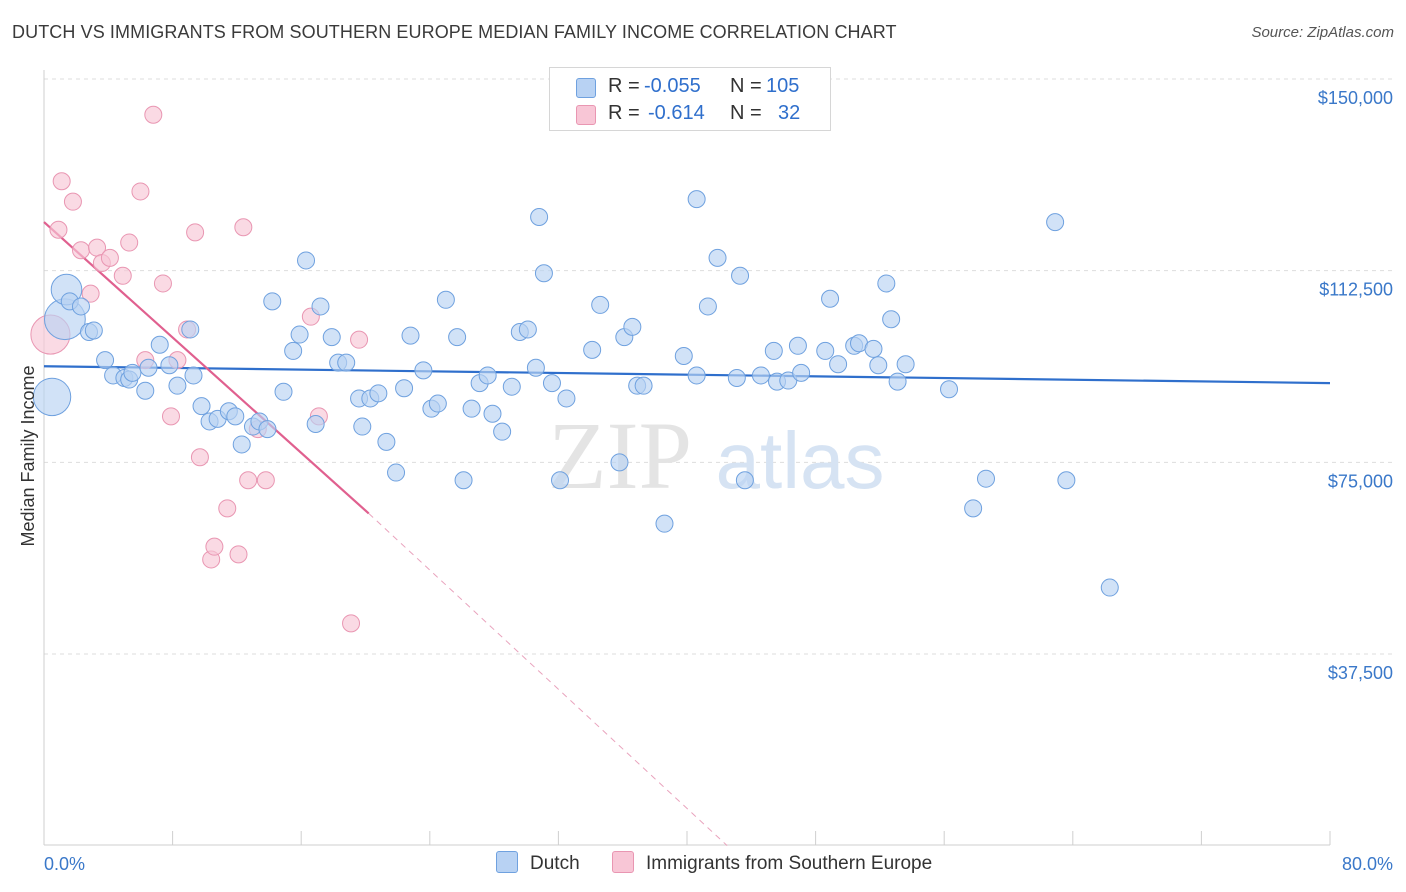 This screenshot has height=892, width=1406. I want to click on legend-r-label: R =, so click(624, 86).